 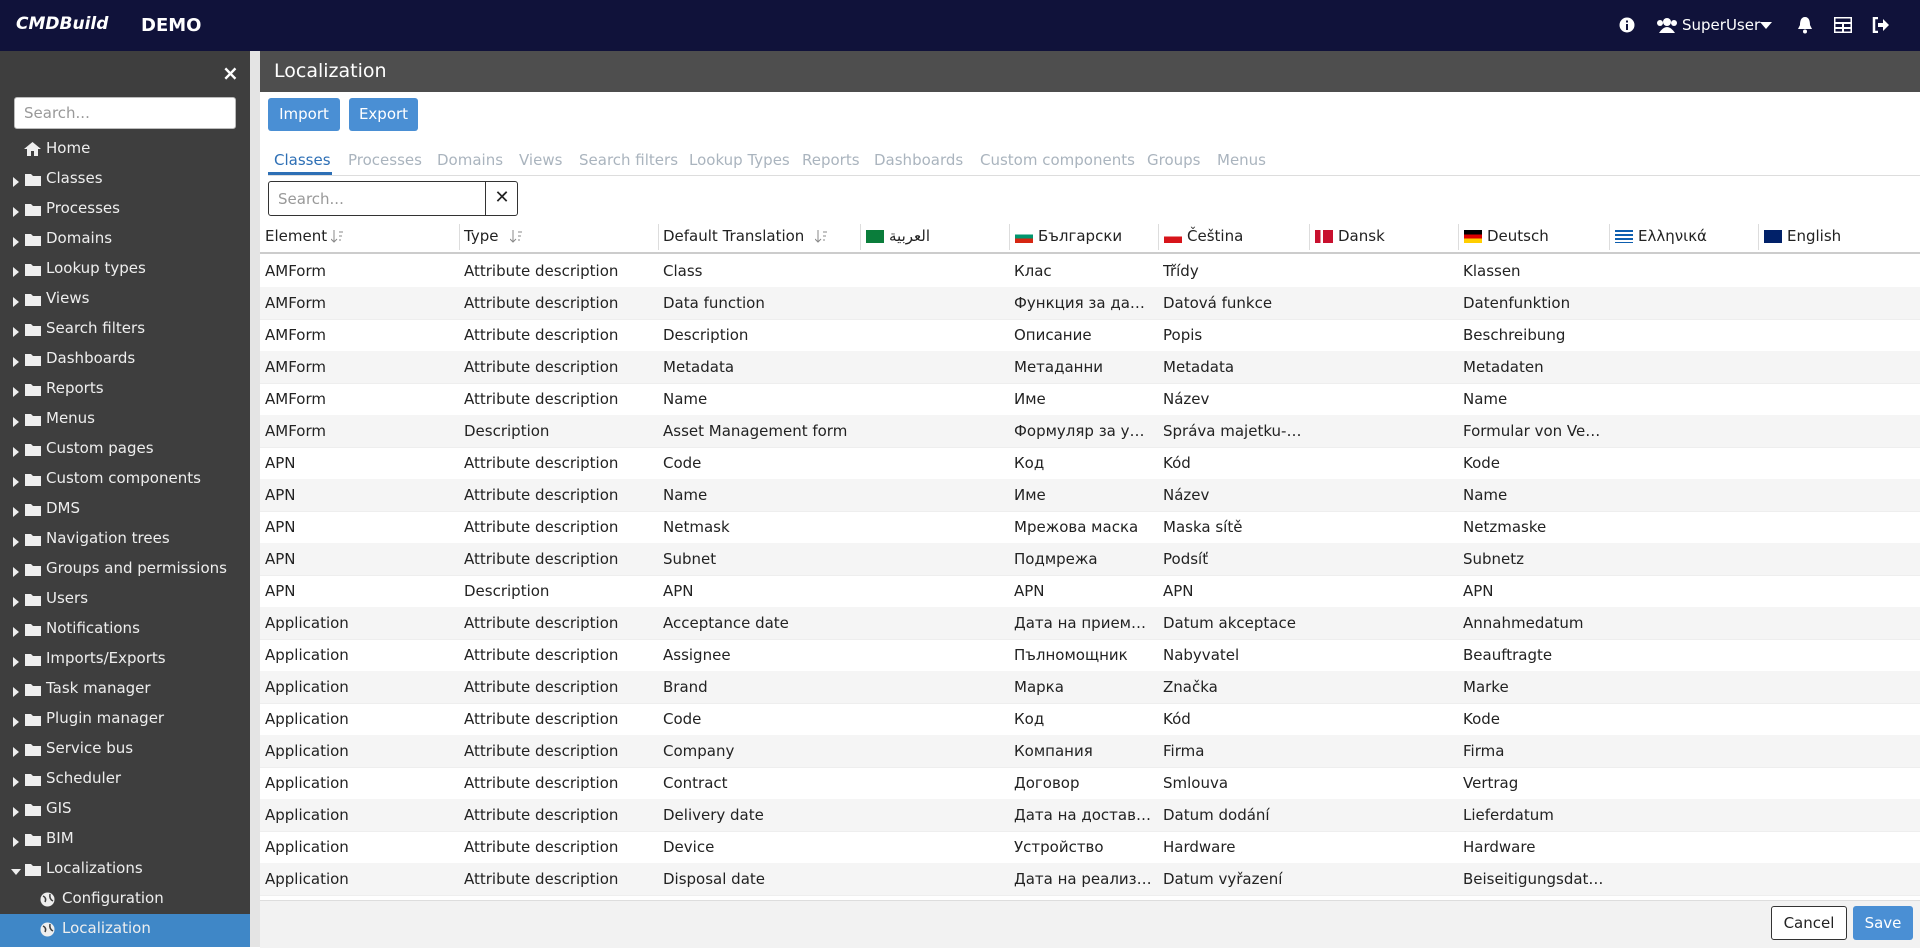 I want to click on column-header: Dansk, so click(x=1361, y=236).